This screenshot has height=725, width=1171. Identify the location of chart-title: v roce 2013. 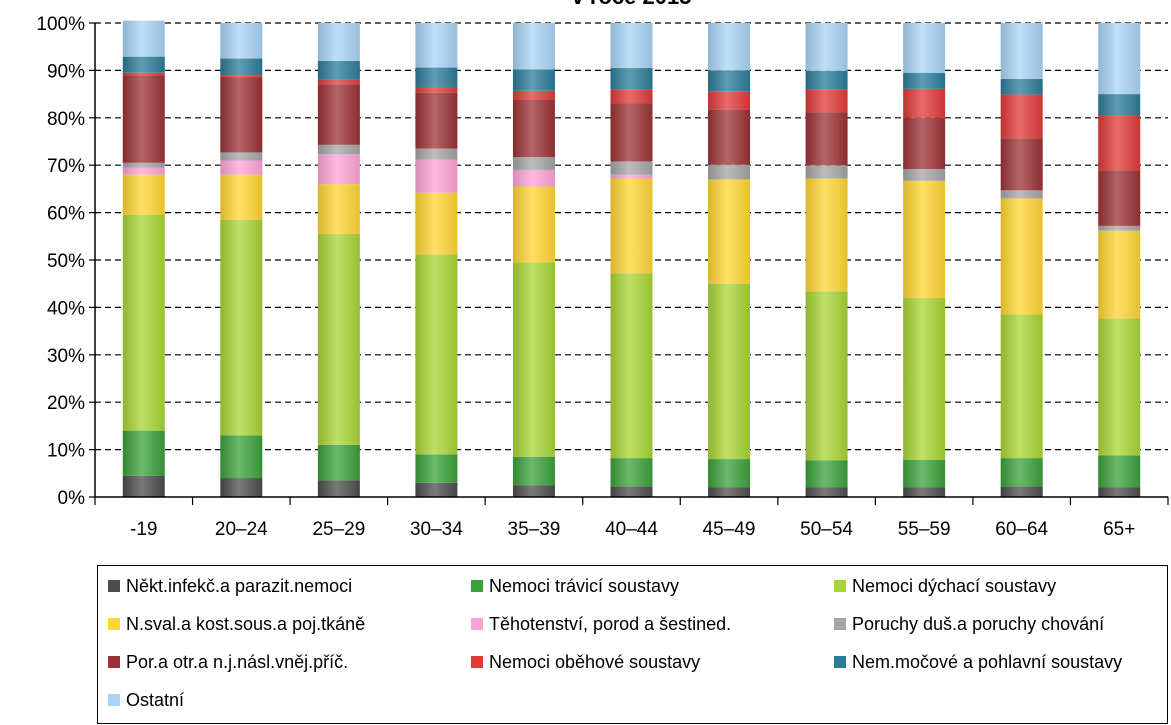
(632, 4).